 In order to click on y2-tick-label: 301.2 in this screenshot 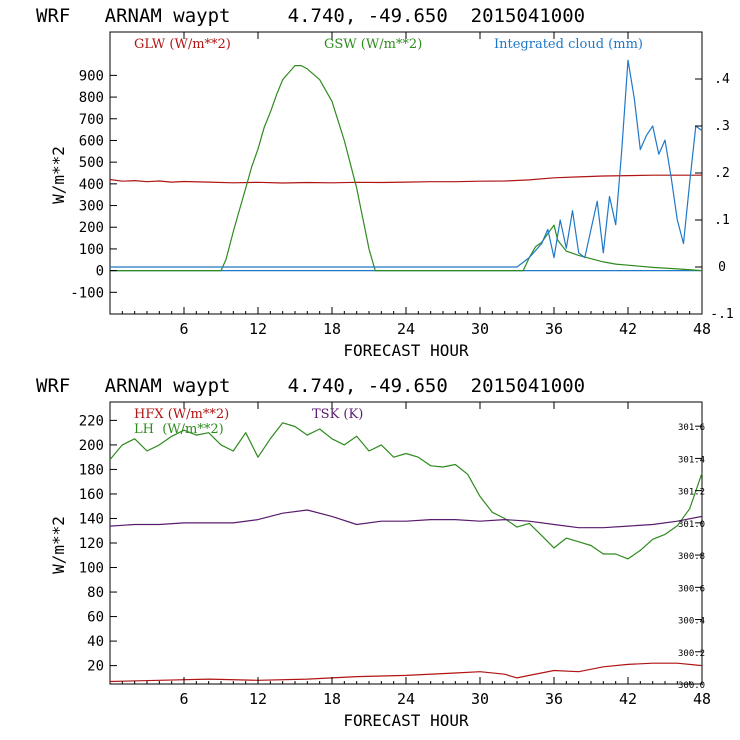, I will do `click(691, 493)`.